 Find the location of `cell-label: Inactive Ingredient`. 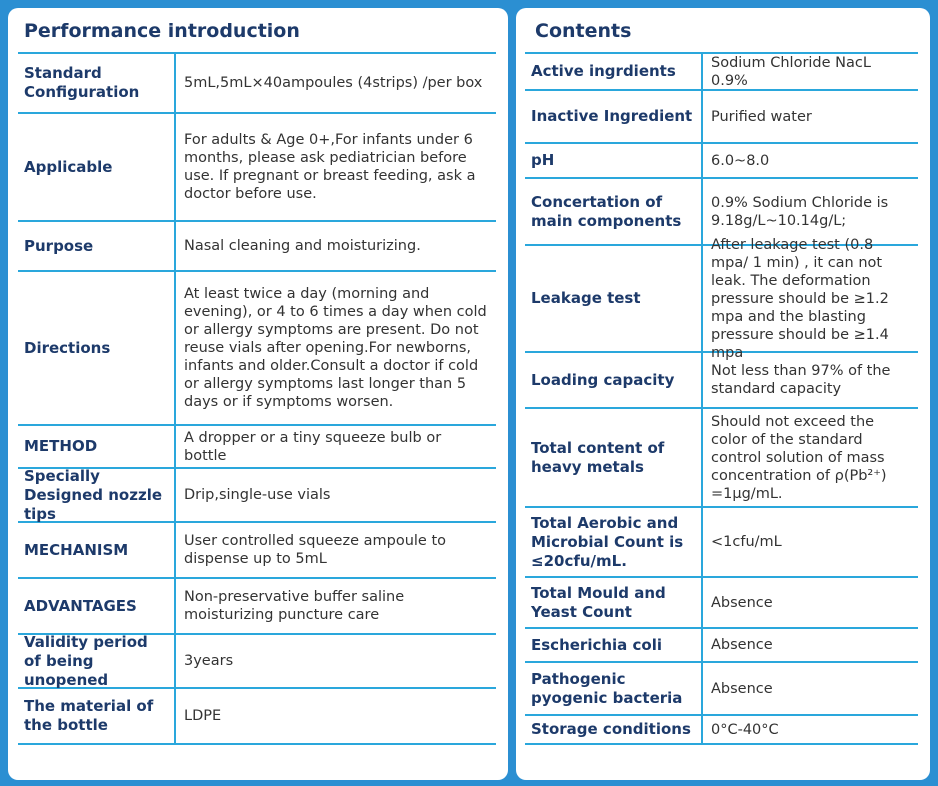

cell-label: Inactive Ingredient is located at coordinates (614, 116).